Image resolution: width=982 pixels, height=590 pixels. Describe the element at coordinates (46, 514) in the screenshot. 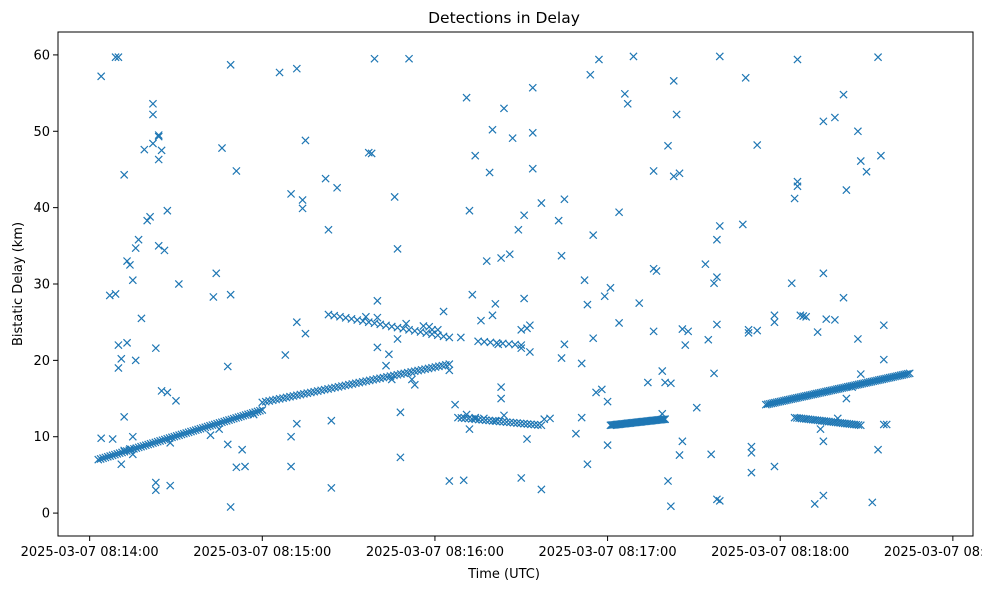

I see `y-tick-label: 0` at that location.